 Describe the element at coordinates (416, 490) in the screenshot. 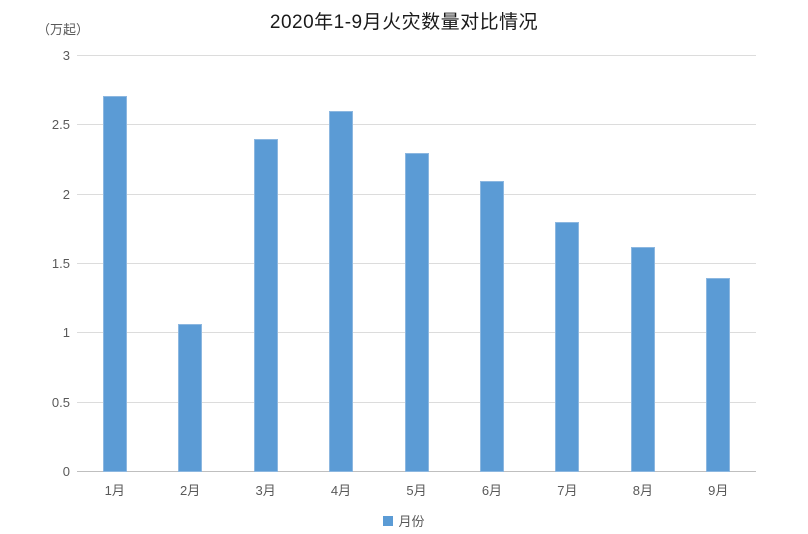

I see `x-tick-label-5月: 5月` at that location.